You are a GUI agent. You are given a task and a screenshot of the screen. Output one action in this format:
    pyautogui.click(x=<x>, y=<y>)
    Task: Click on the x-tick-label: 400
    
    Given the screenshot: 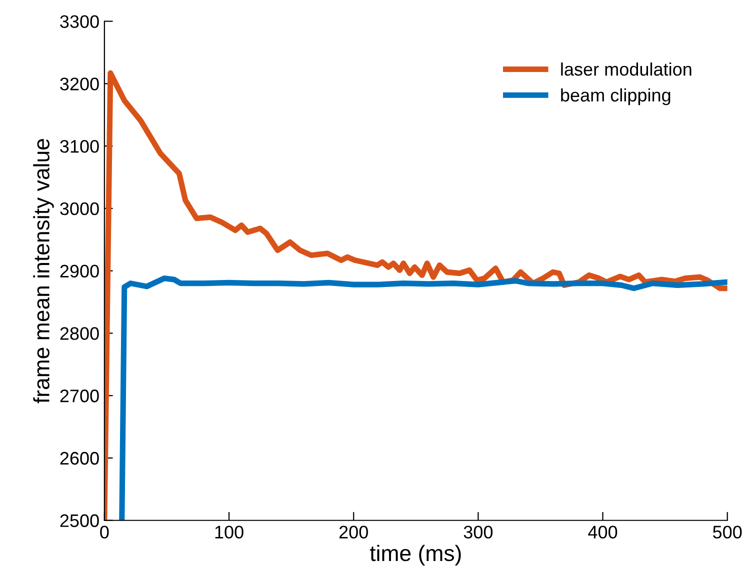 What is the action you would take?
    pyautogui.click(x=603, y=532)
    